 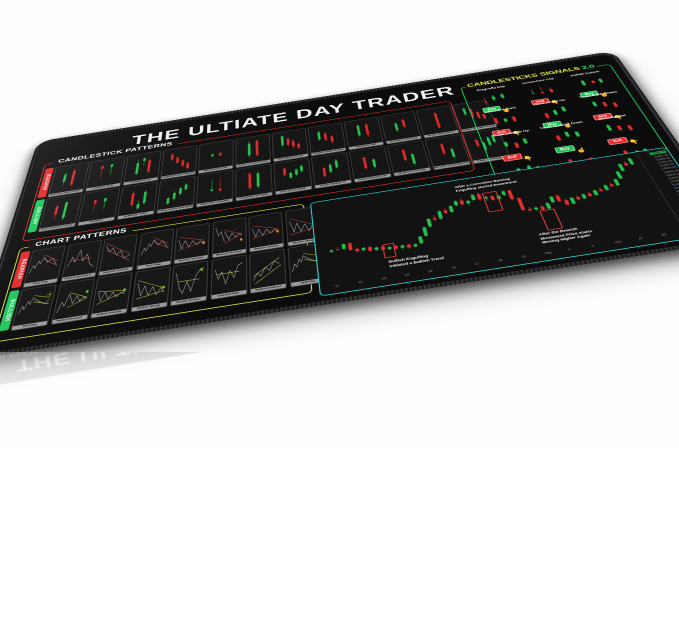 What do you see at coordinates (409, 158) in the screenshot?
I see `candlestick-pattern-cell: ON-NECK PATTERN` at bounding box center [409, 158].